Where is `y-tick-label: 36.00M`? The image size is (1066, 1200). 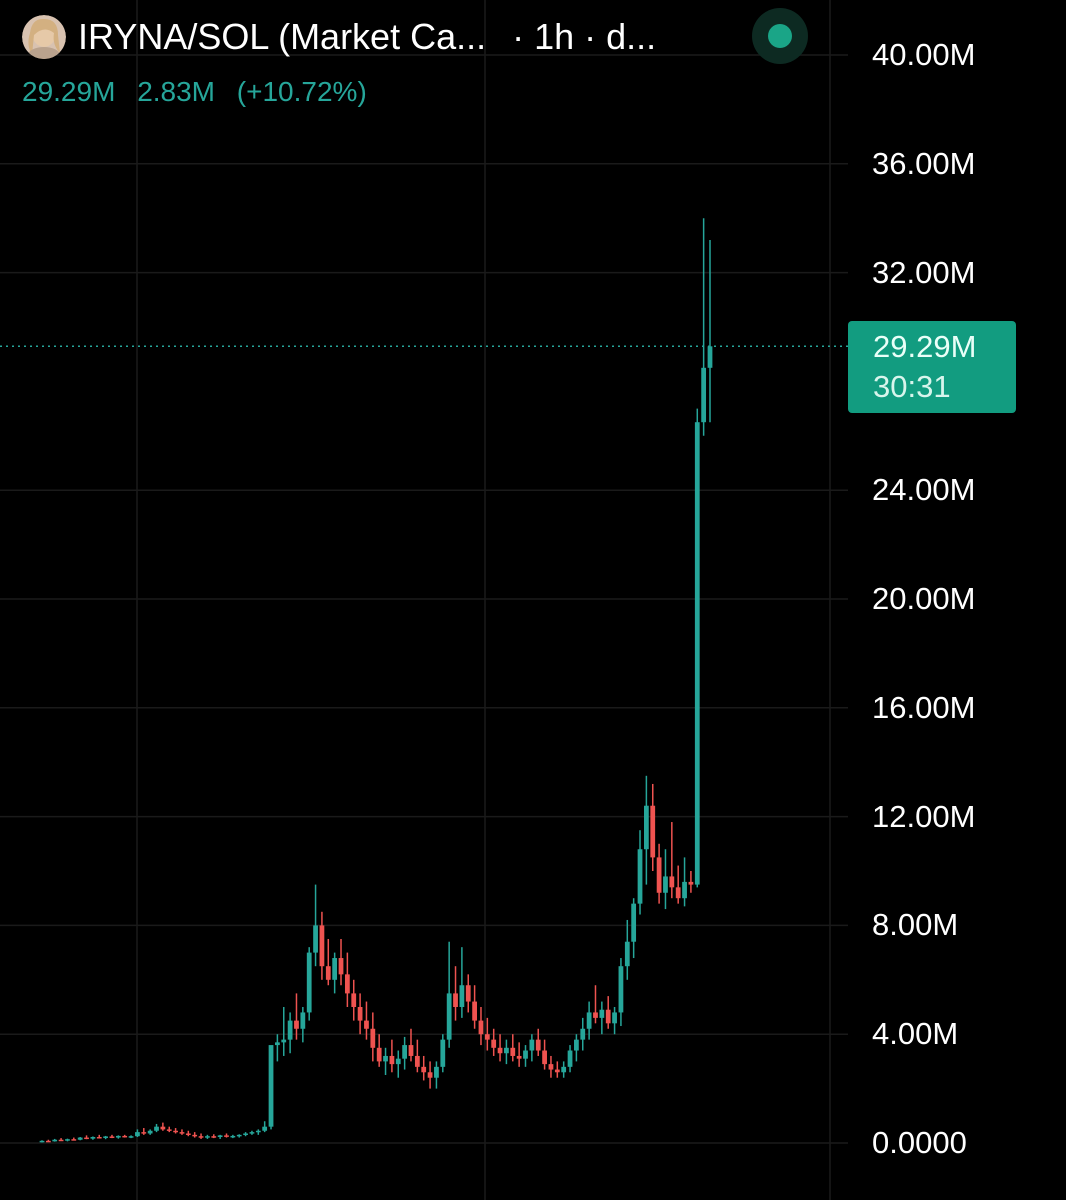
y-tick-label: 36.00M is located at coordinates (924, 163).